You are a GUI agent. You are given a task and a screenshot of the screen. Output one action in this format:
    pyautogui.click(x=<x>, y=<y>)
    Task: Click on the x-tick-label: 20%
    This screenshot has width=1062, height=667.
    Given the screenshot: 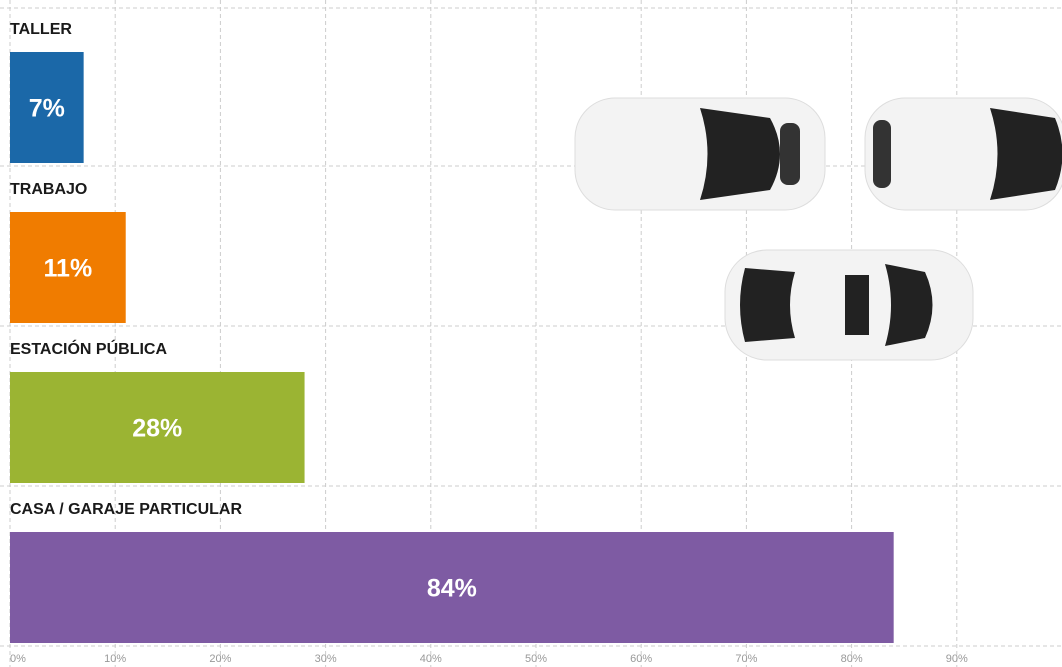 What is the action you would take?
    pyautogui.click(x=220, y=659)
    